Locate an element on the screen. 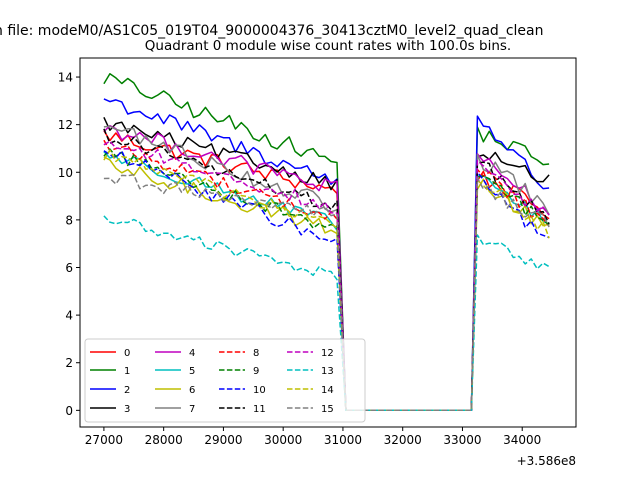  legend-label-9: 9 is located at coordinates (256, 371).